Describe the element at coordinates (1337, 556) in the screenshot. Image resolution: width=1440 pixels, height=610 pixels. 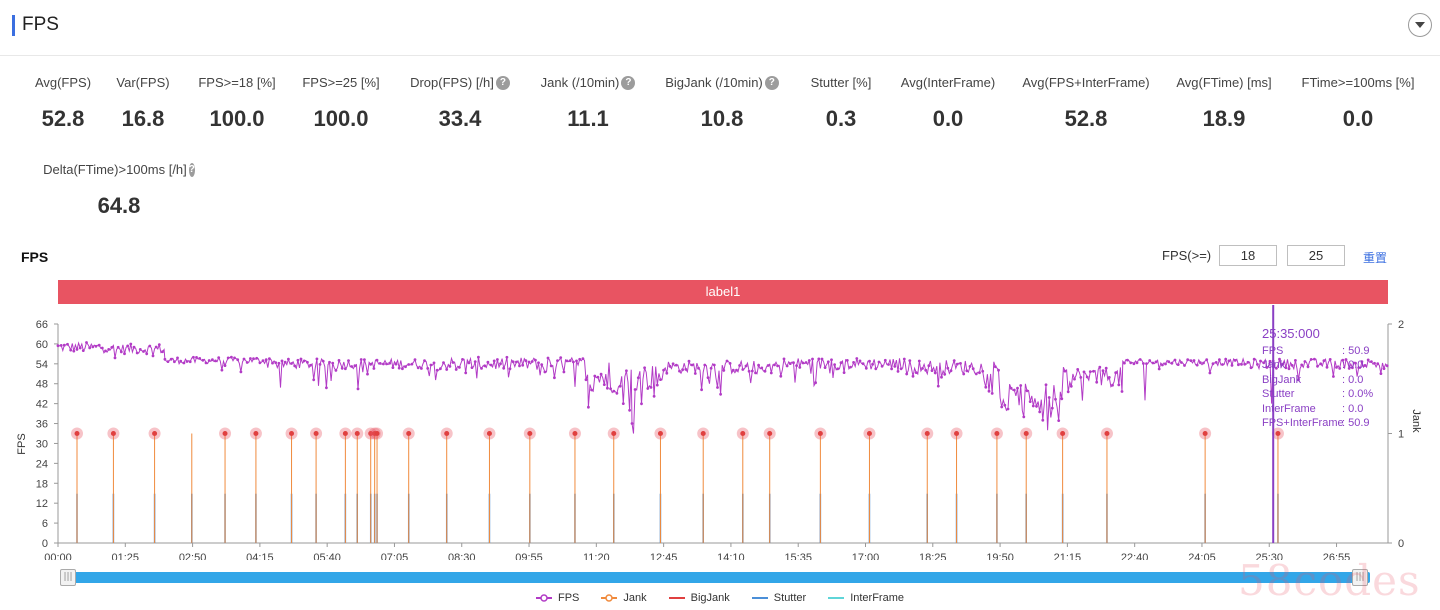
I see `x-tick-label: 26:55` at that location.